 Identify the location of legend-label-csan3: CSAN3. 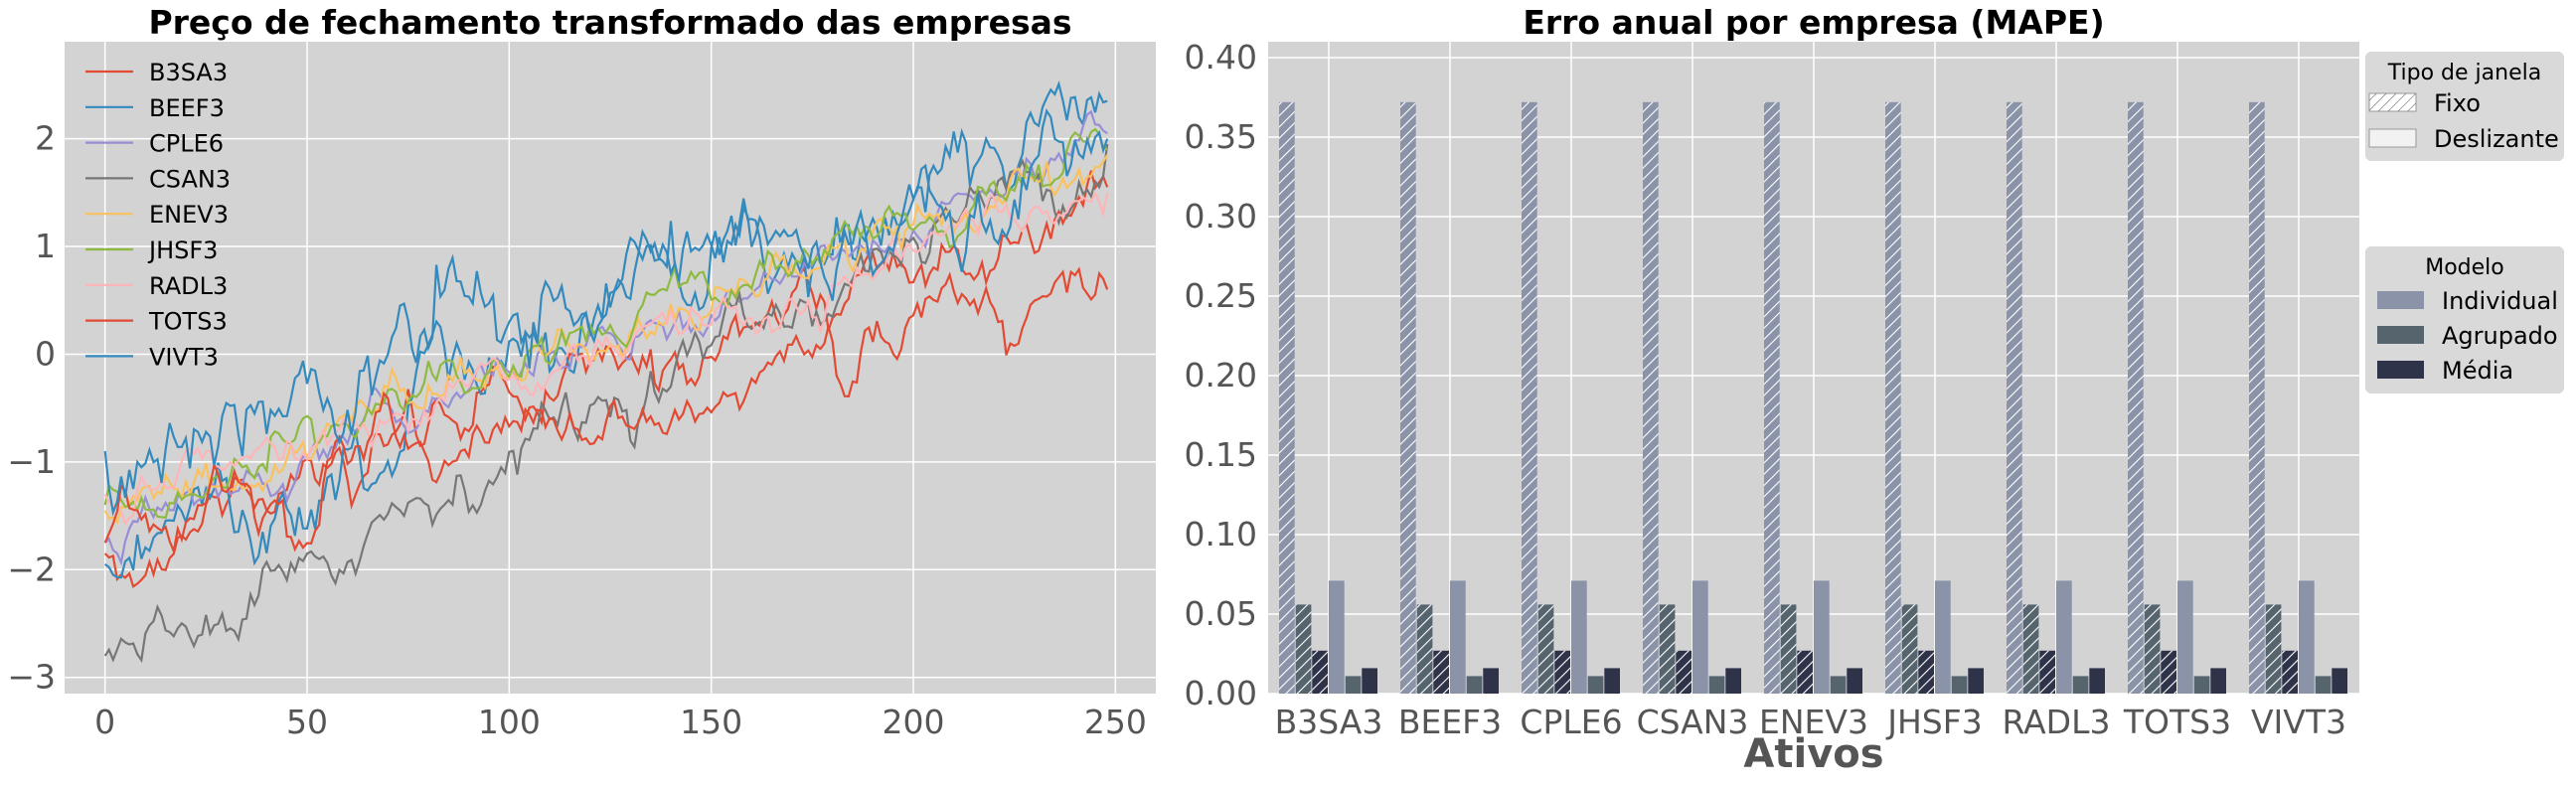
(190, 179).